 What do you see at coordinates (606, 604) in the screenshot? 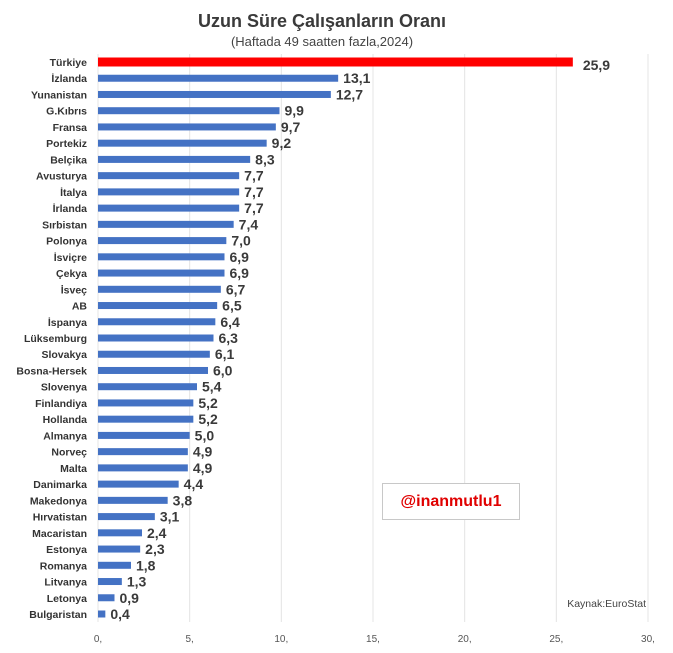
I see `source-note: Kaynak:EuroStat` at bounding box center [606, 604].